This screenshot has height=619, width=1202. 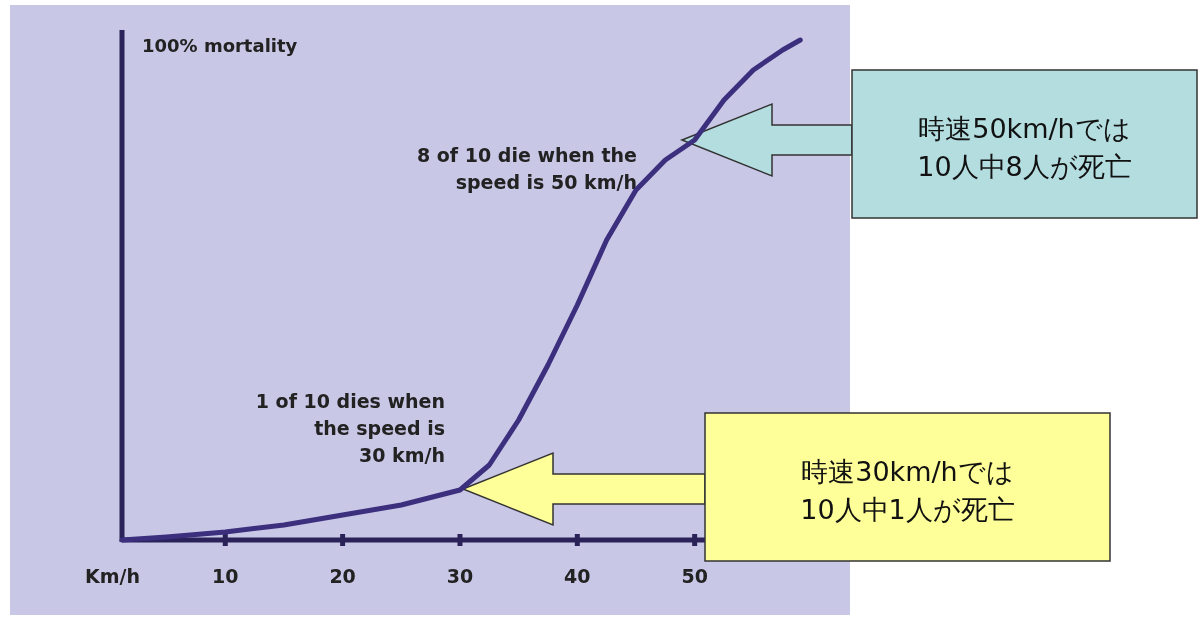 I want to click on annotation: 100% mortality, so click(x=220, y=45).